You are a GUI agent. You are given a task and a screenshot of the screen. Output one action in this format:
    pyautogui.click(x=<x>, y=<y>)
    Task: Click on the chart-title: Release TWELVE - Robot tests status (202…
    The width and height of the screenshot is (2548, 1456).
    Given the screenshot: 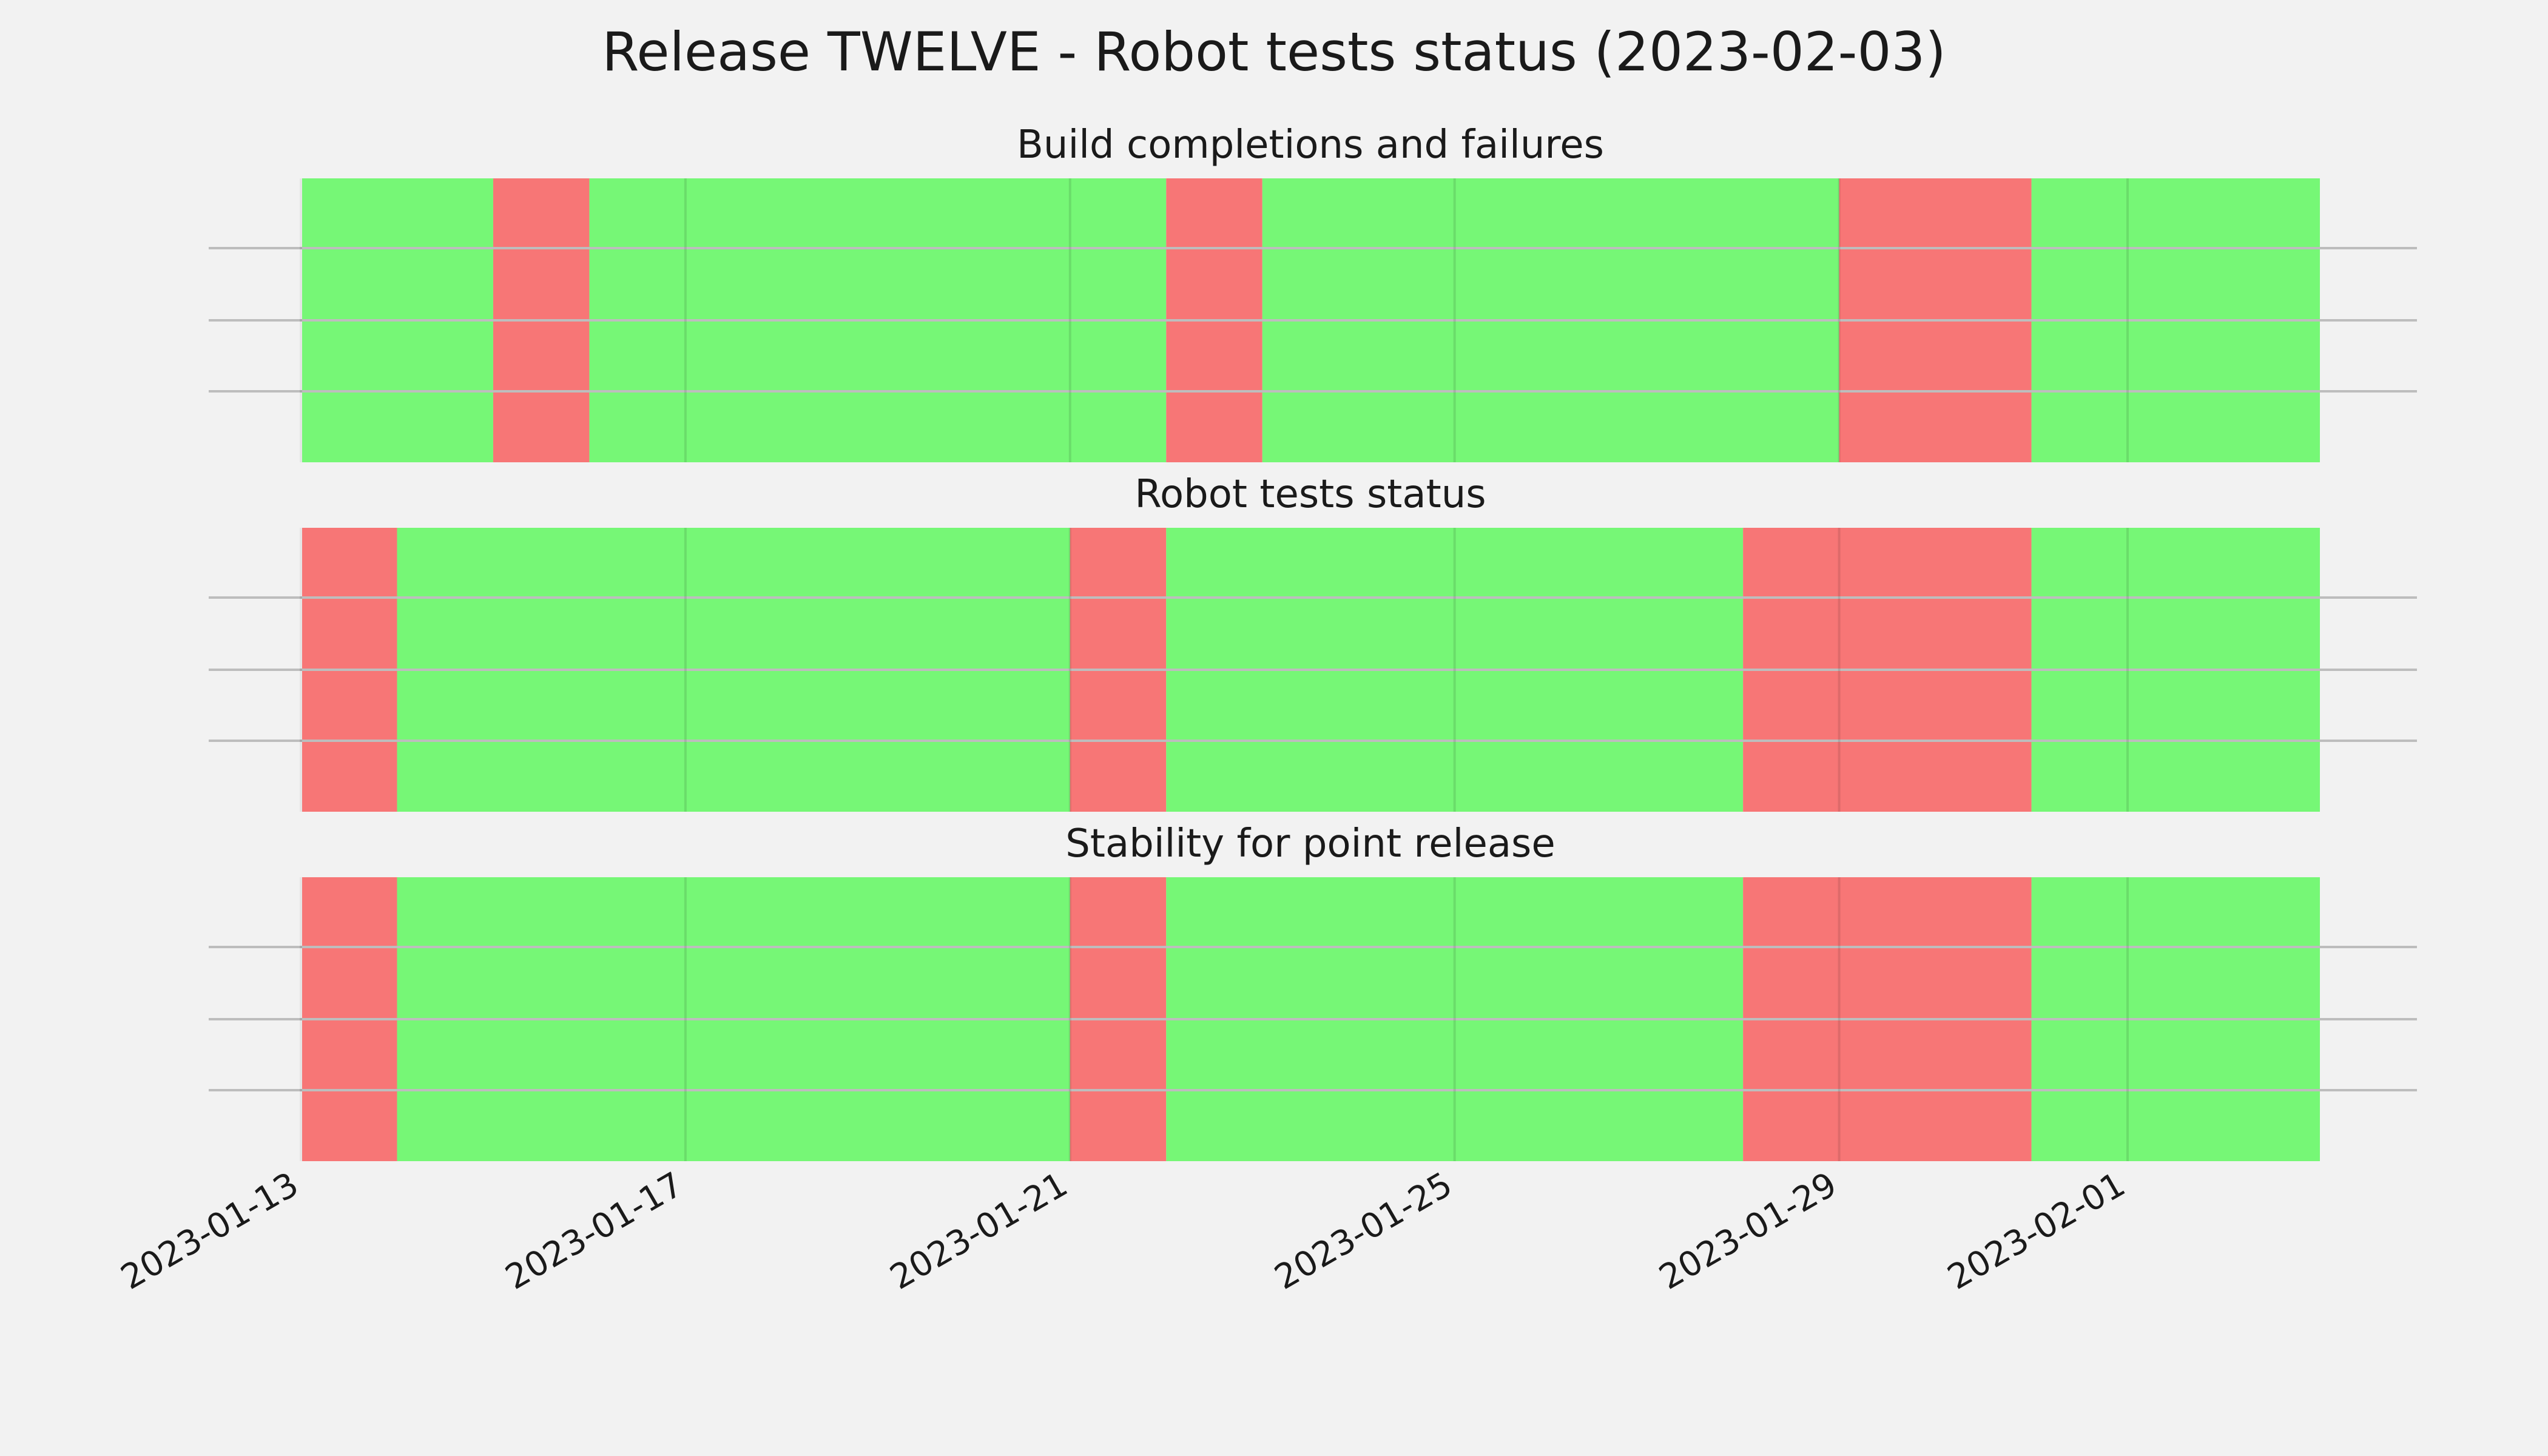 What is the action you would take?
    pyautogui.click(x=1274, y=52)
    